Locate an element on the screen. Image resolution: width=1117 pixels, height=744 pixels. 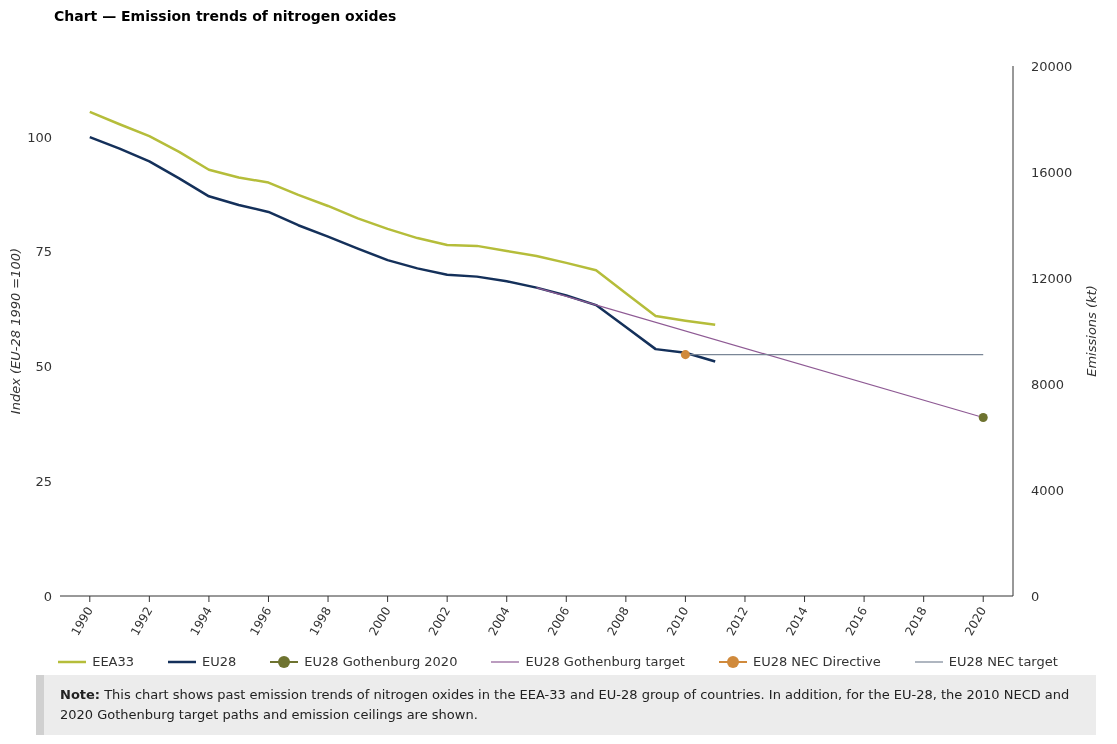
y-tick-label: 75 is located at coordinates (43, 252).